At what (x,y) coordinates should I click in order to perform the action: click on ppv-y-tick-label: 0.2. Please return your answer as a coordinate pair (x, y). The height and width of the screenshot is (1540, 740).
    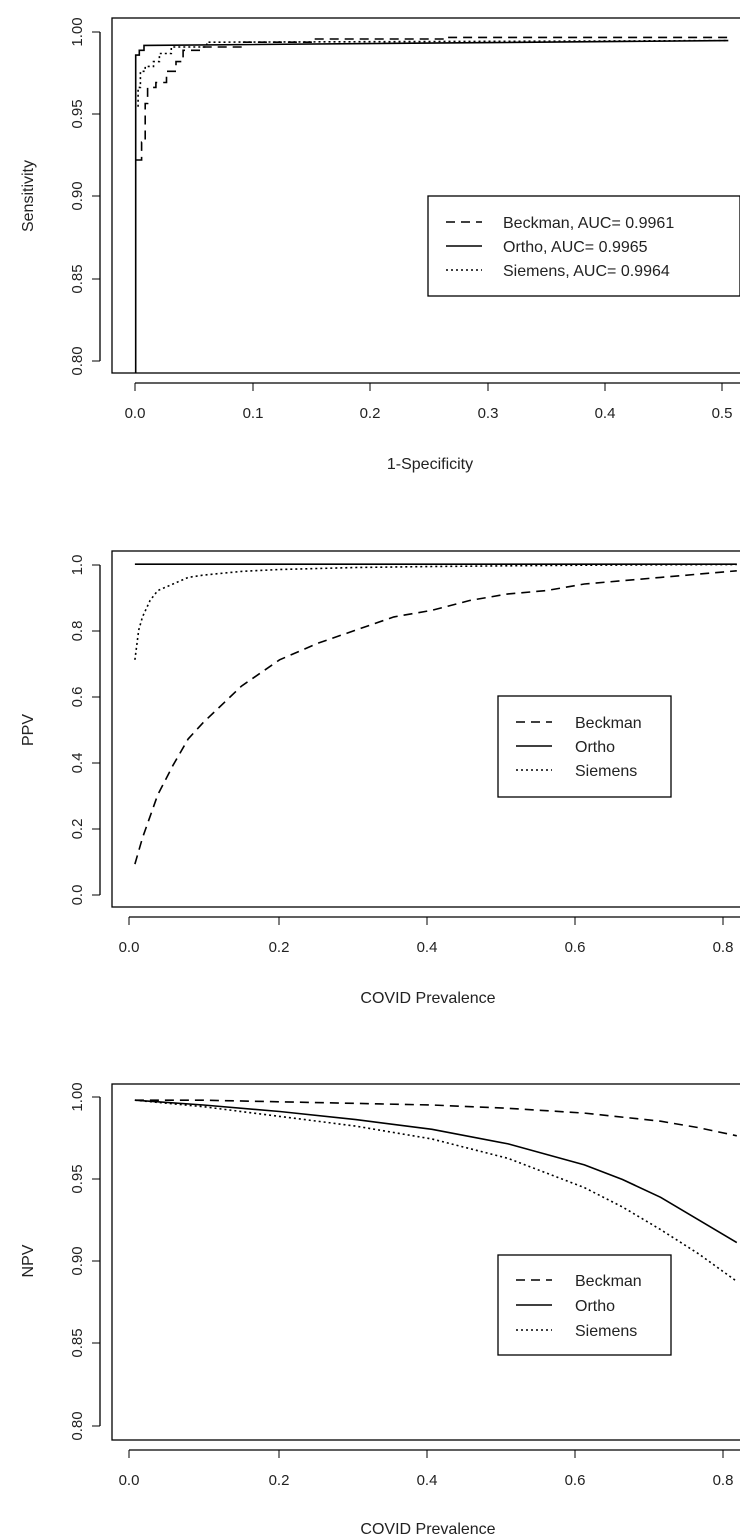
    Looking at the image, I should click on (77, 829).